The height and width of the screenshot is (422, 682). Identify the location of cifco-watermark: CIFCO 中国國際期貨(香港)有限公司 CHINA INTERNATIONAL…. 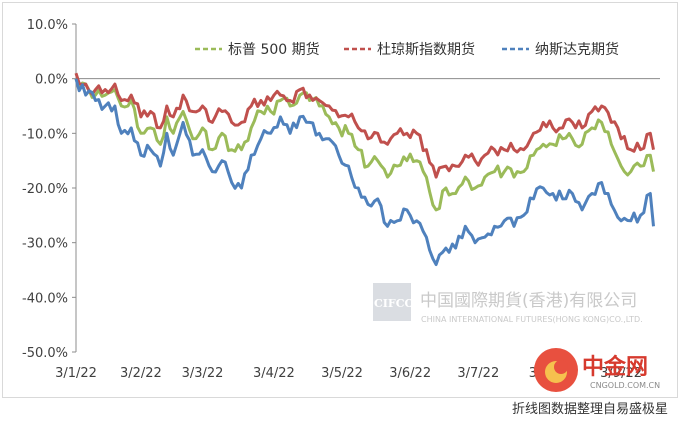
(508, 303).